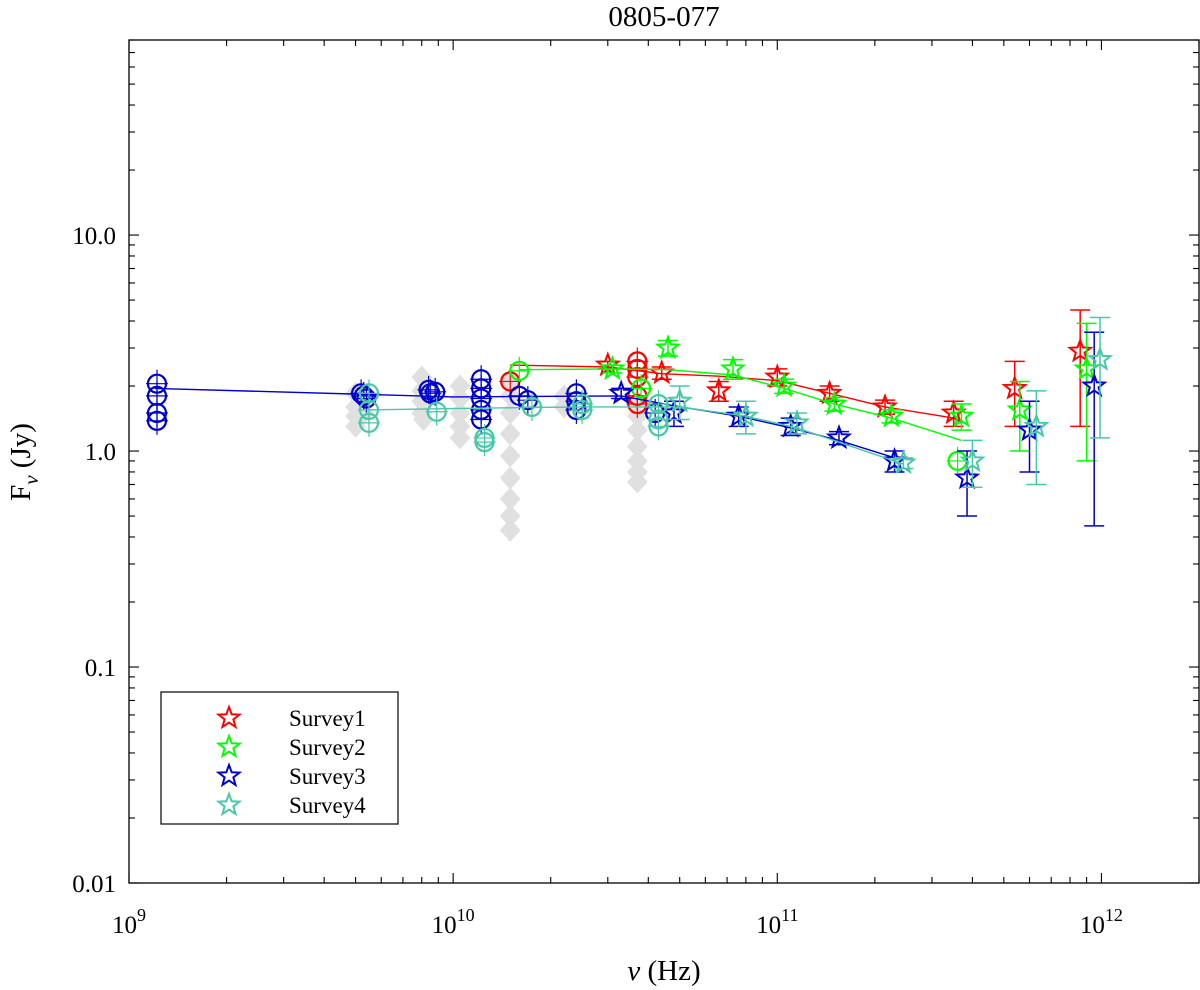  I want to click on y-tick-label: 0.01, so click(94, 884).